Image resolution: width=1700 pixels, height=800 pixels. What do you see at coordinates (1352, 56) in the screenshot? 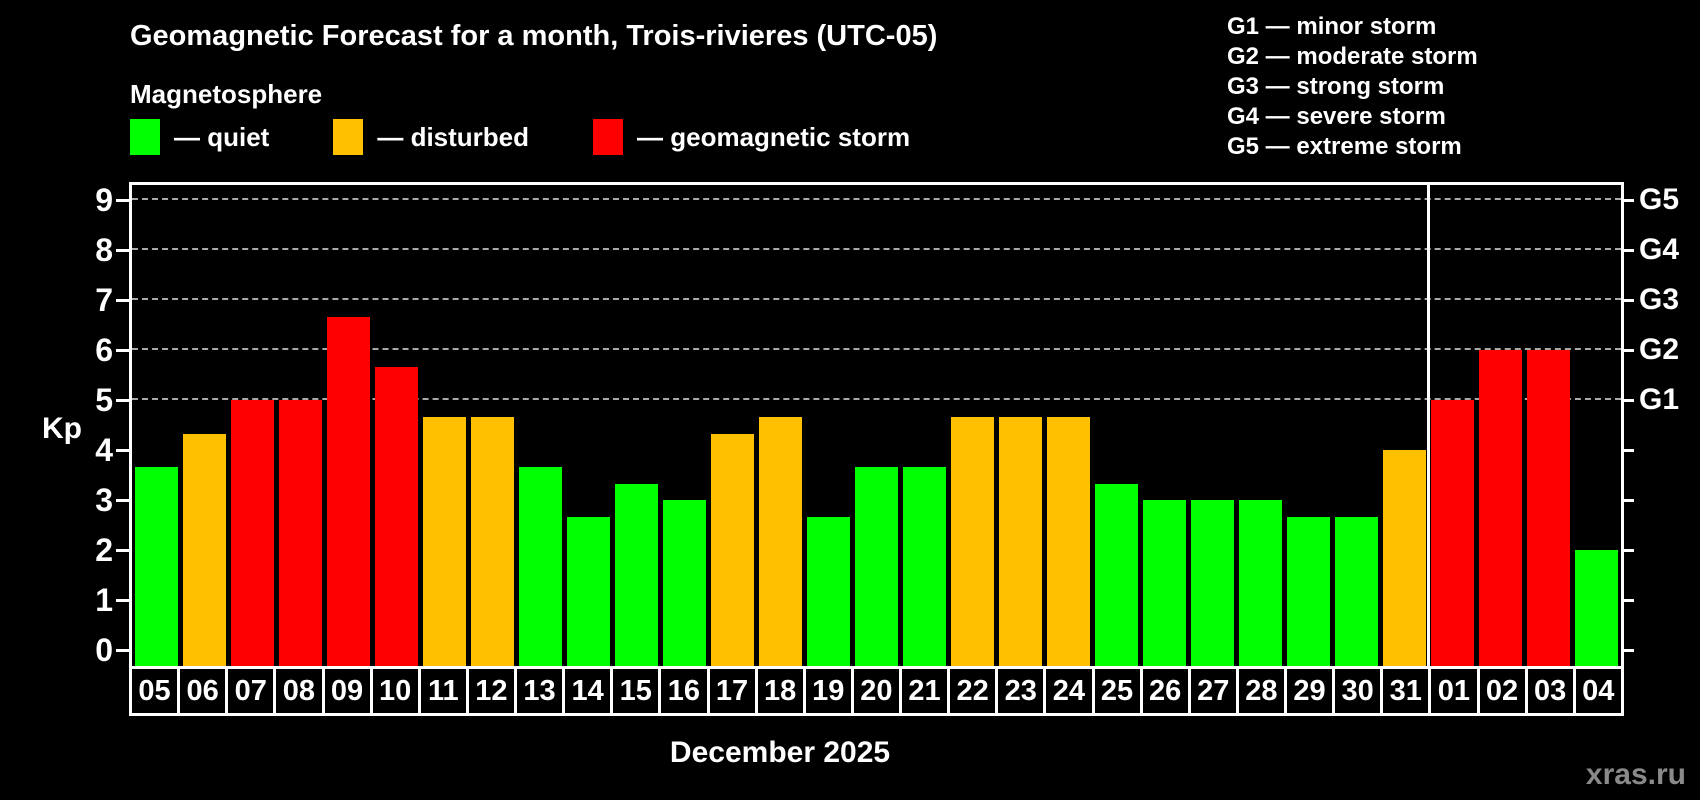
I see `g-legend-line-2: G2 — moderate storm` at bounding box center [1352, 56].